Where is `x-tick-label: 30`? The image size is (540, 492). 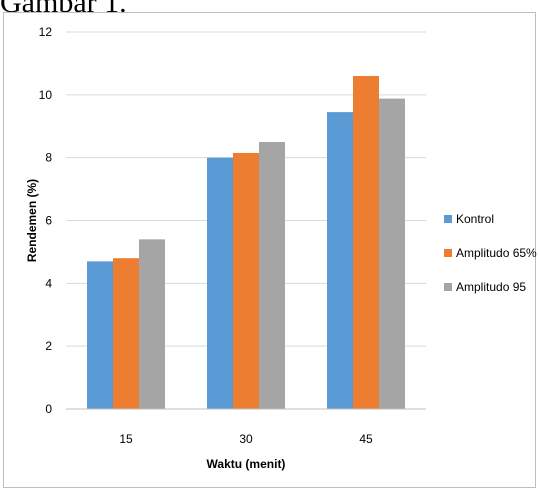
x-tick-label: 30 is located at coordinates (246, 439).